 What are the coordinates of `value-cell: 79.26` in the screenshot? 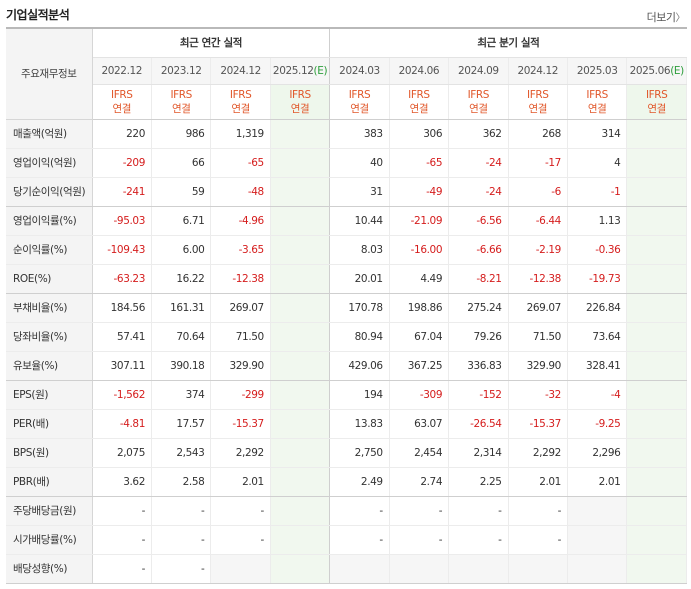 It's located at (478, 337).